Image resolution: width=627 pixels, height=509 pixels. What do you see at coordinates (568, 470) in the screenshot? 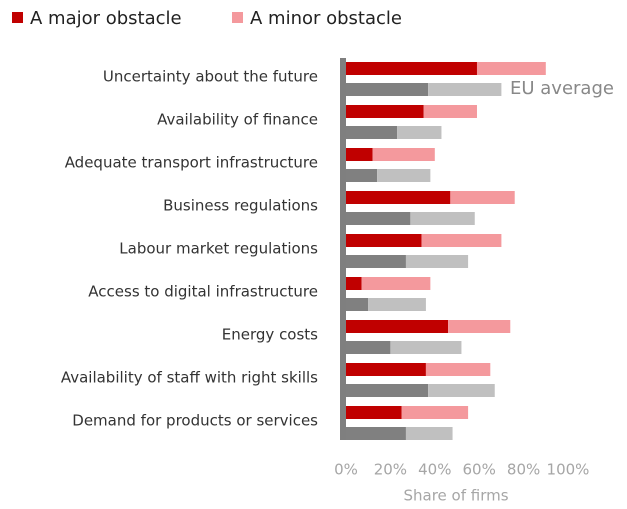
I see `x-tick-label: 100%` at bounding box center [568, 470].